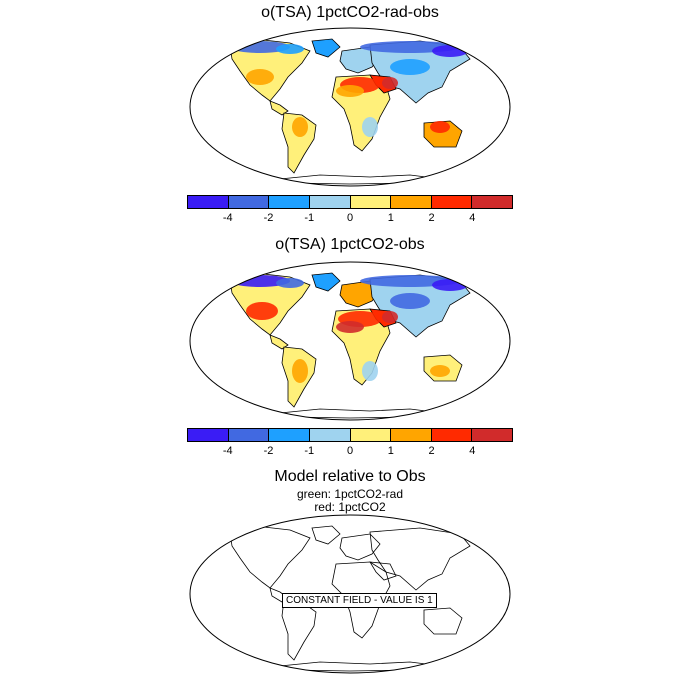  I want to click on panel3-subtitle-green: green: 1pctCO2-rad, so click(350, 494).